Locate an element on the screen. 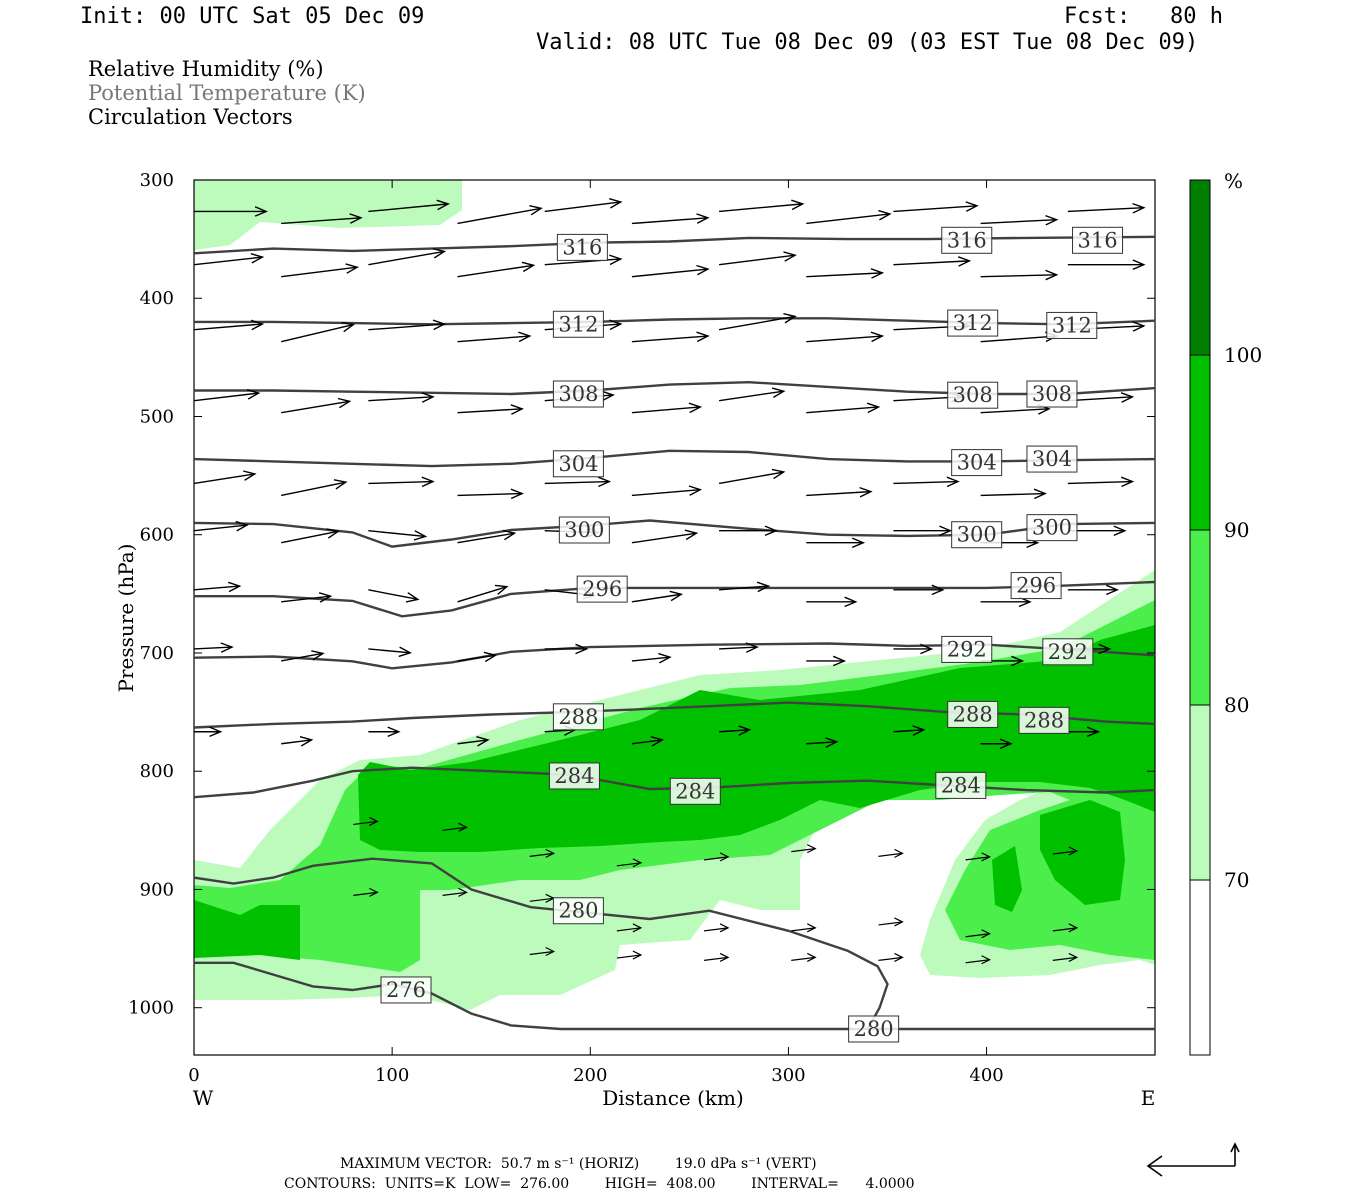 The width and height of the screenshot is (1350, 1200). x-tick-label: 400 is located at coordinates (986, 1075).